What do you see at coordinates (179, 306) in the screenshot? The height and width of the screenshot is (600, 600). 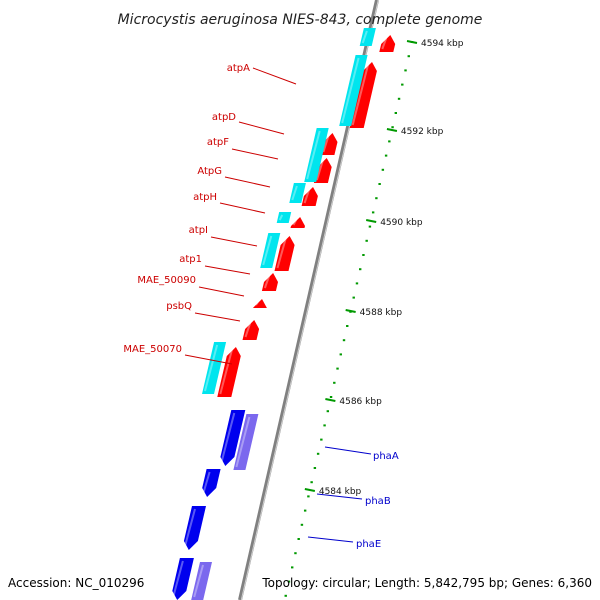 I see `gene-label-psbq: psbQ` at bounding box center [179, 306].